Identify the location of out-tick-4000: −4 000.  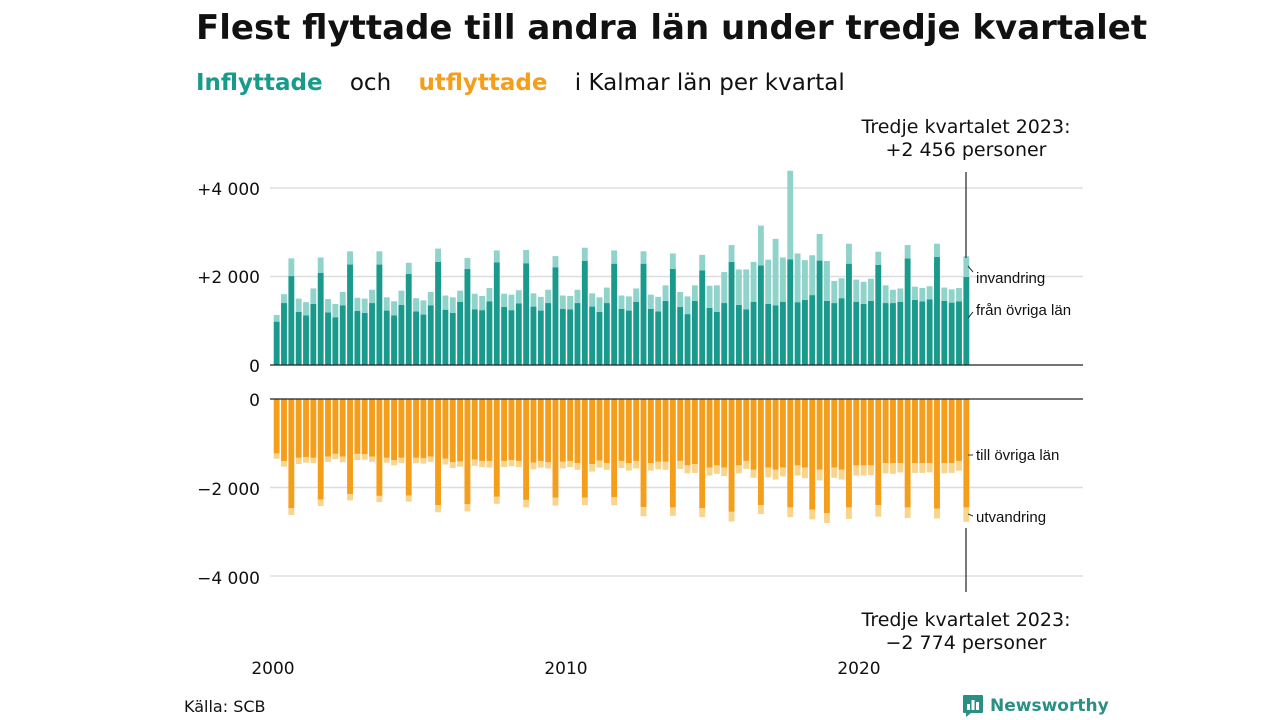
(228, 579).